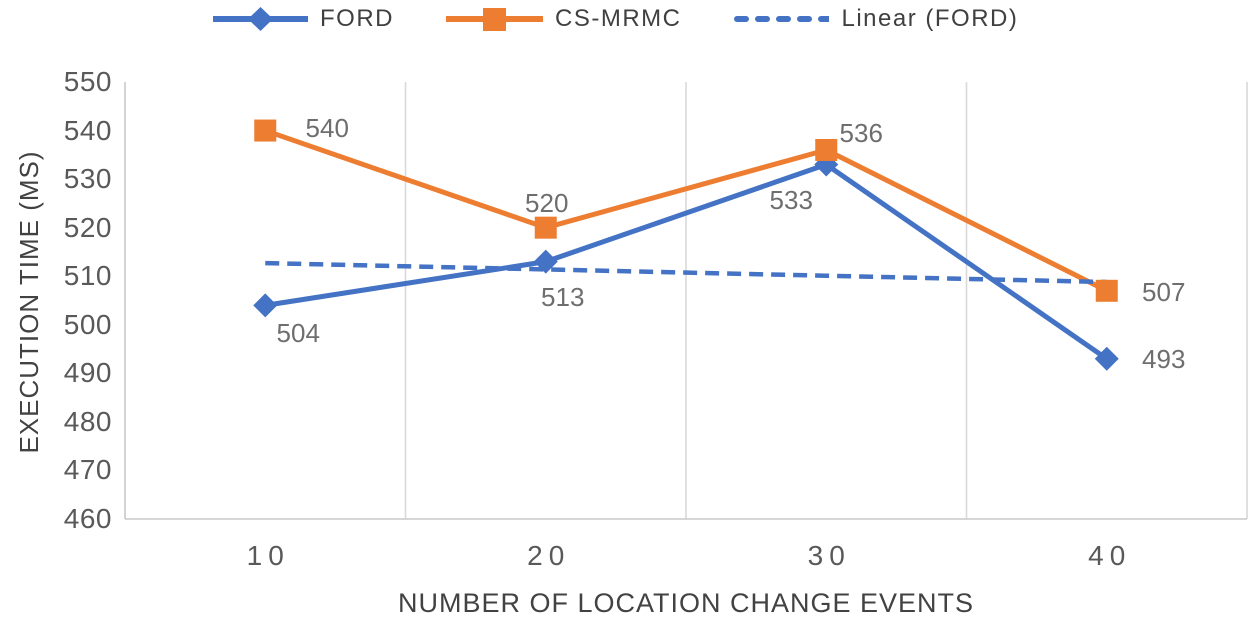 The height and width of the screenshot is (622, 1251). What do you see at coordinates (87, 421) in the screenshot?
I see `y-tick-label: 480` at bounding box center [87, 421].